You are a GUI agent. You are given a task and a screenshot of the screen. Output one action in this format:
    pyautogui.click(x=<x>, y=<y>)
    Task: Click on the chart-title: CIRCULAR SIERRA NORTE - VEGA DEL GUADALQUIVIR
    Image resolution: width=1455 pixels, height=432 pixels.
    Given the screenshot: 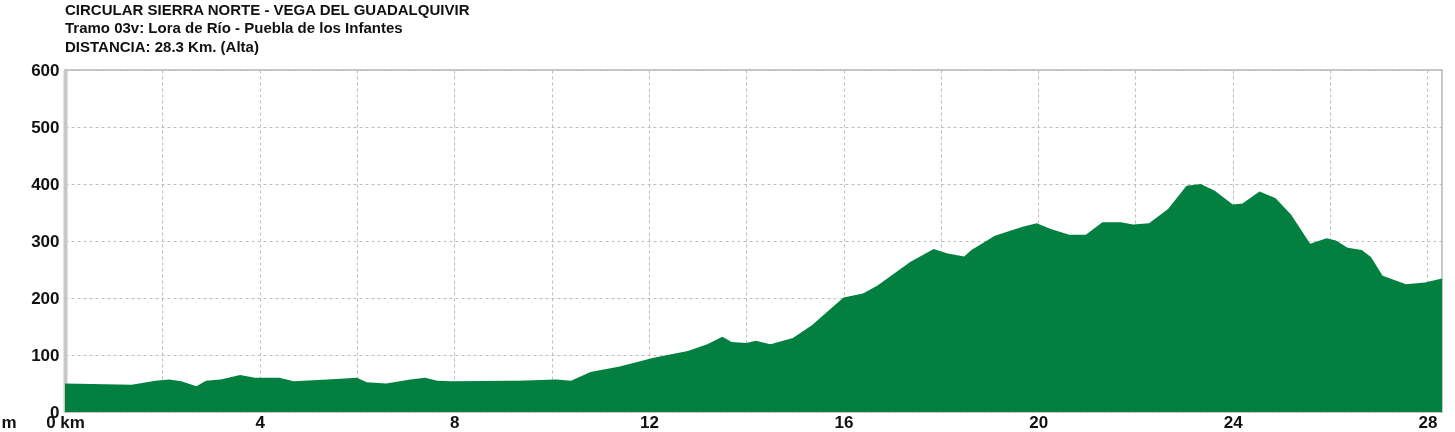 What is the action you would take?
    pyautogui.click(x=267, y=9)
    